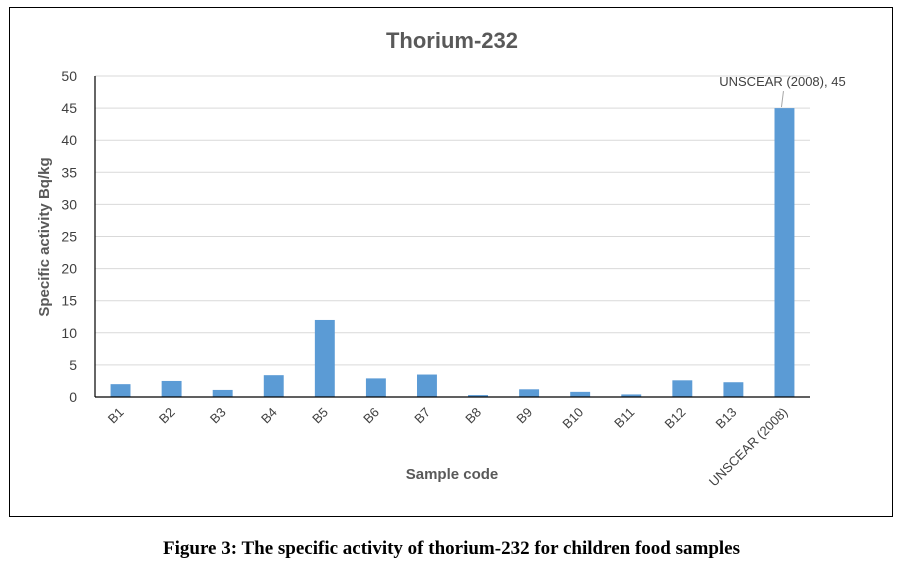 The image size is (903, 577). I want to click on x-axis-title: Sample code, so click(452, 474).